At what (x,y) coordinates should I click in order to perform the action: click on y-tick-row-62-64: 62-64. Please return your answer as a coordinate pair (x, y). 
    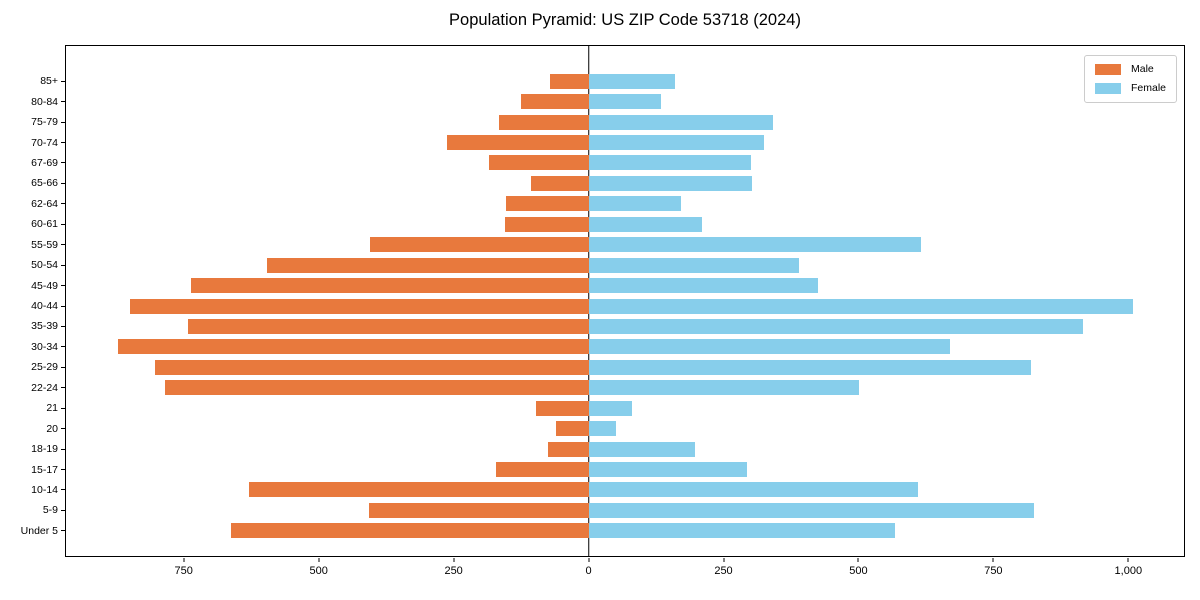
    Looking at the image, I should click on (32, 204).